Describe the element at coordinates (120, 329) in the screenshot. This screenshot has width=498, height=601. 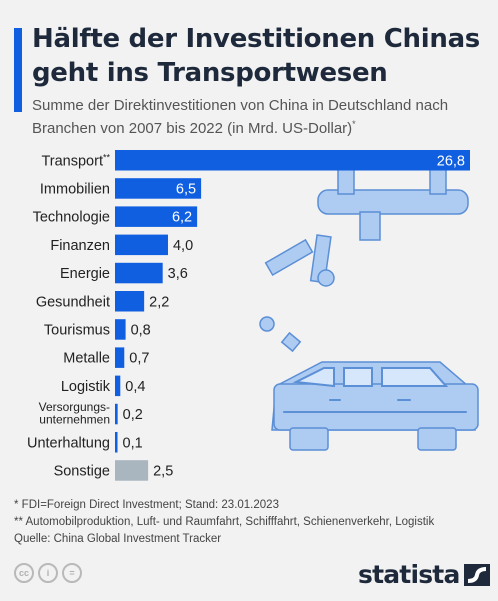
I see `bar-tourismus` at that location.